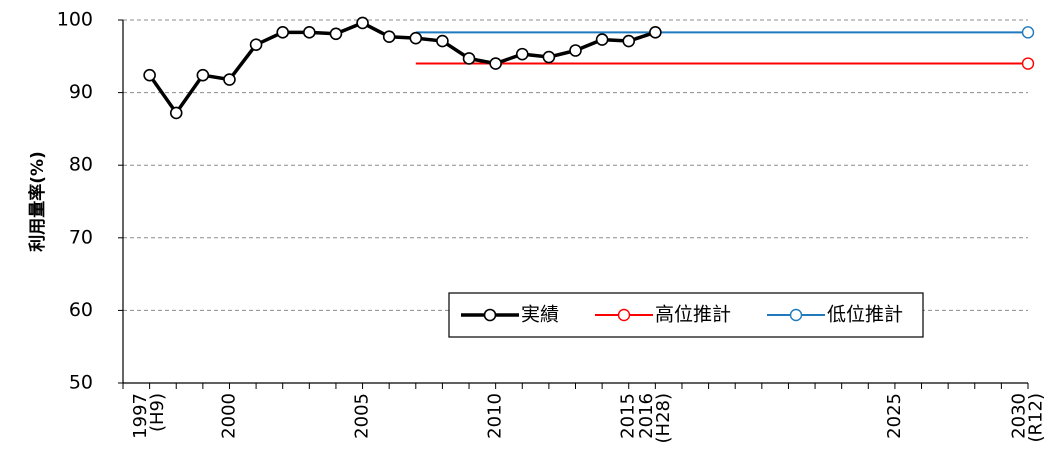  What do you see at coordinates (157, 412) in the screenshot?
I see `x-tick-label-line: (H9)` at bounding box center [157, 412].